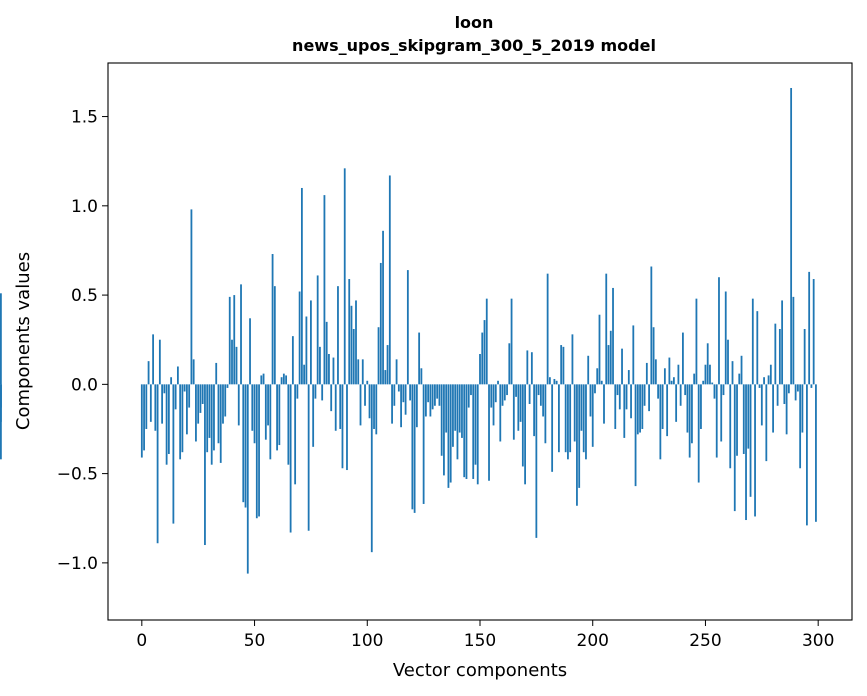 Image resolution: width=867 pixels, height=696 pixels. I want to click on x-tick-label: 50, so click(255, 641).